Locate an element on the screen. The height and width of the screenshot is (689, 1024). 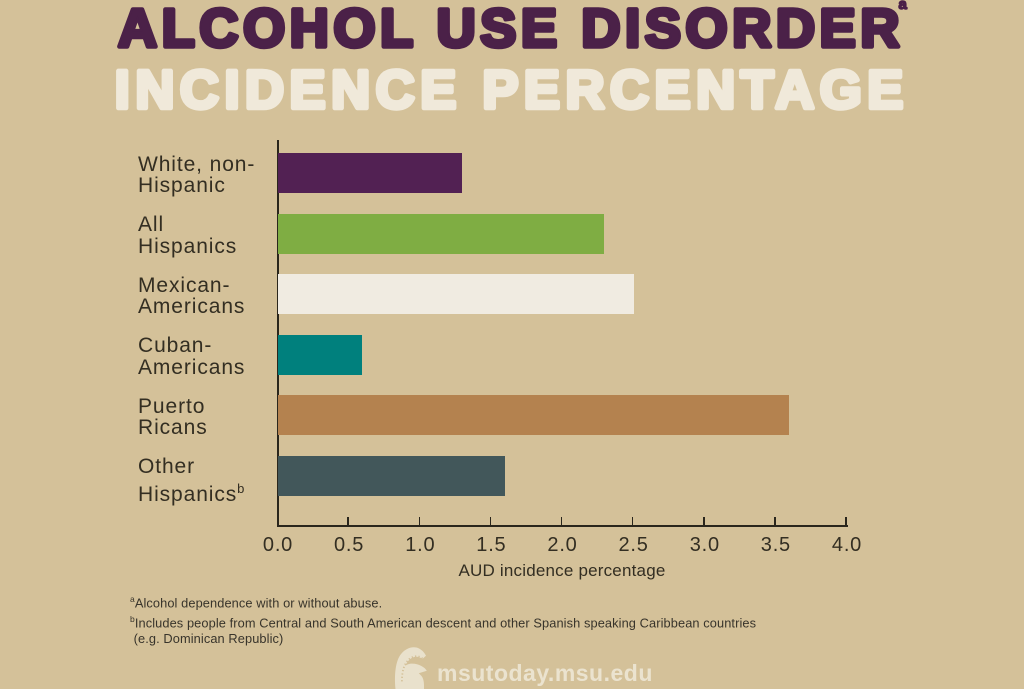
svg-text: INCIDENCE PERCENTAGE is located at coordinates (512, 90).